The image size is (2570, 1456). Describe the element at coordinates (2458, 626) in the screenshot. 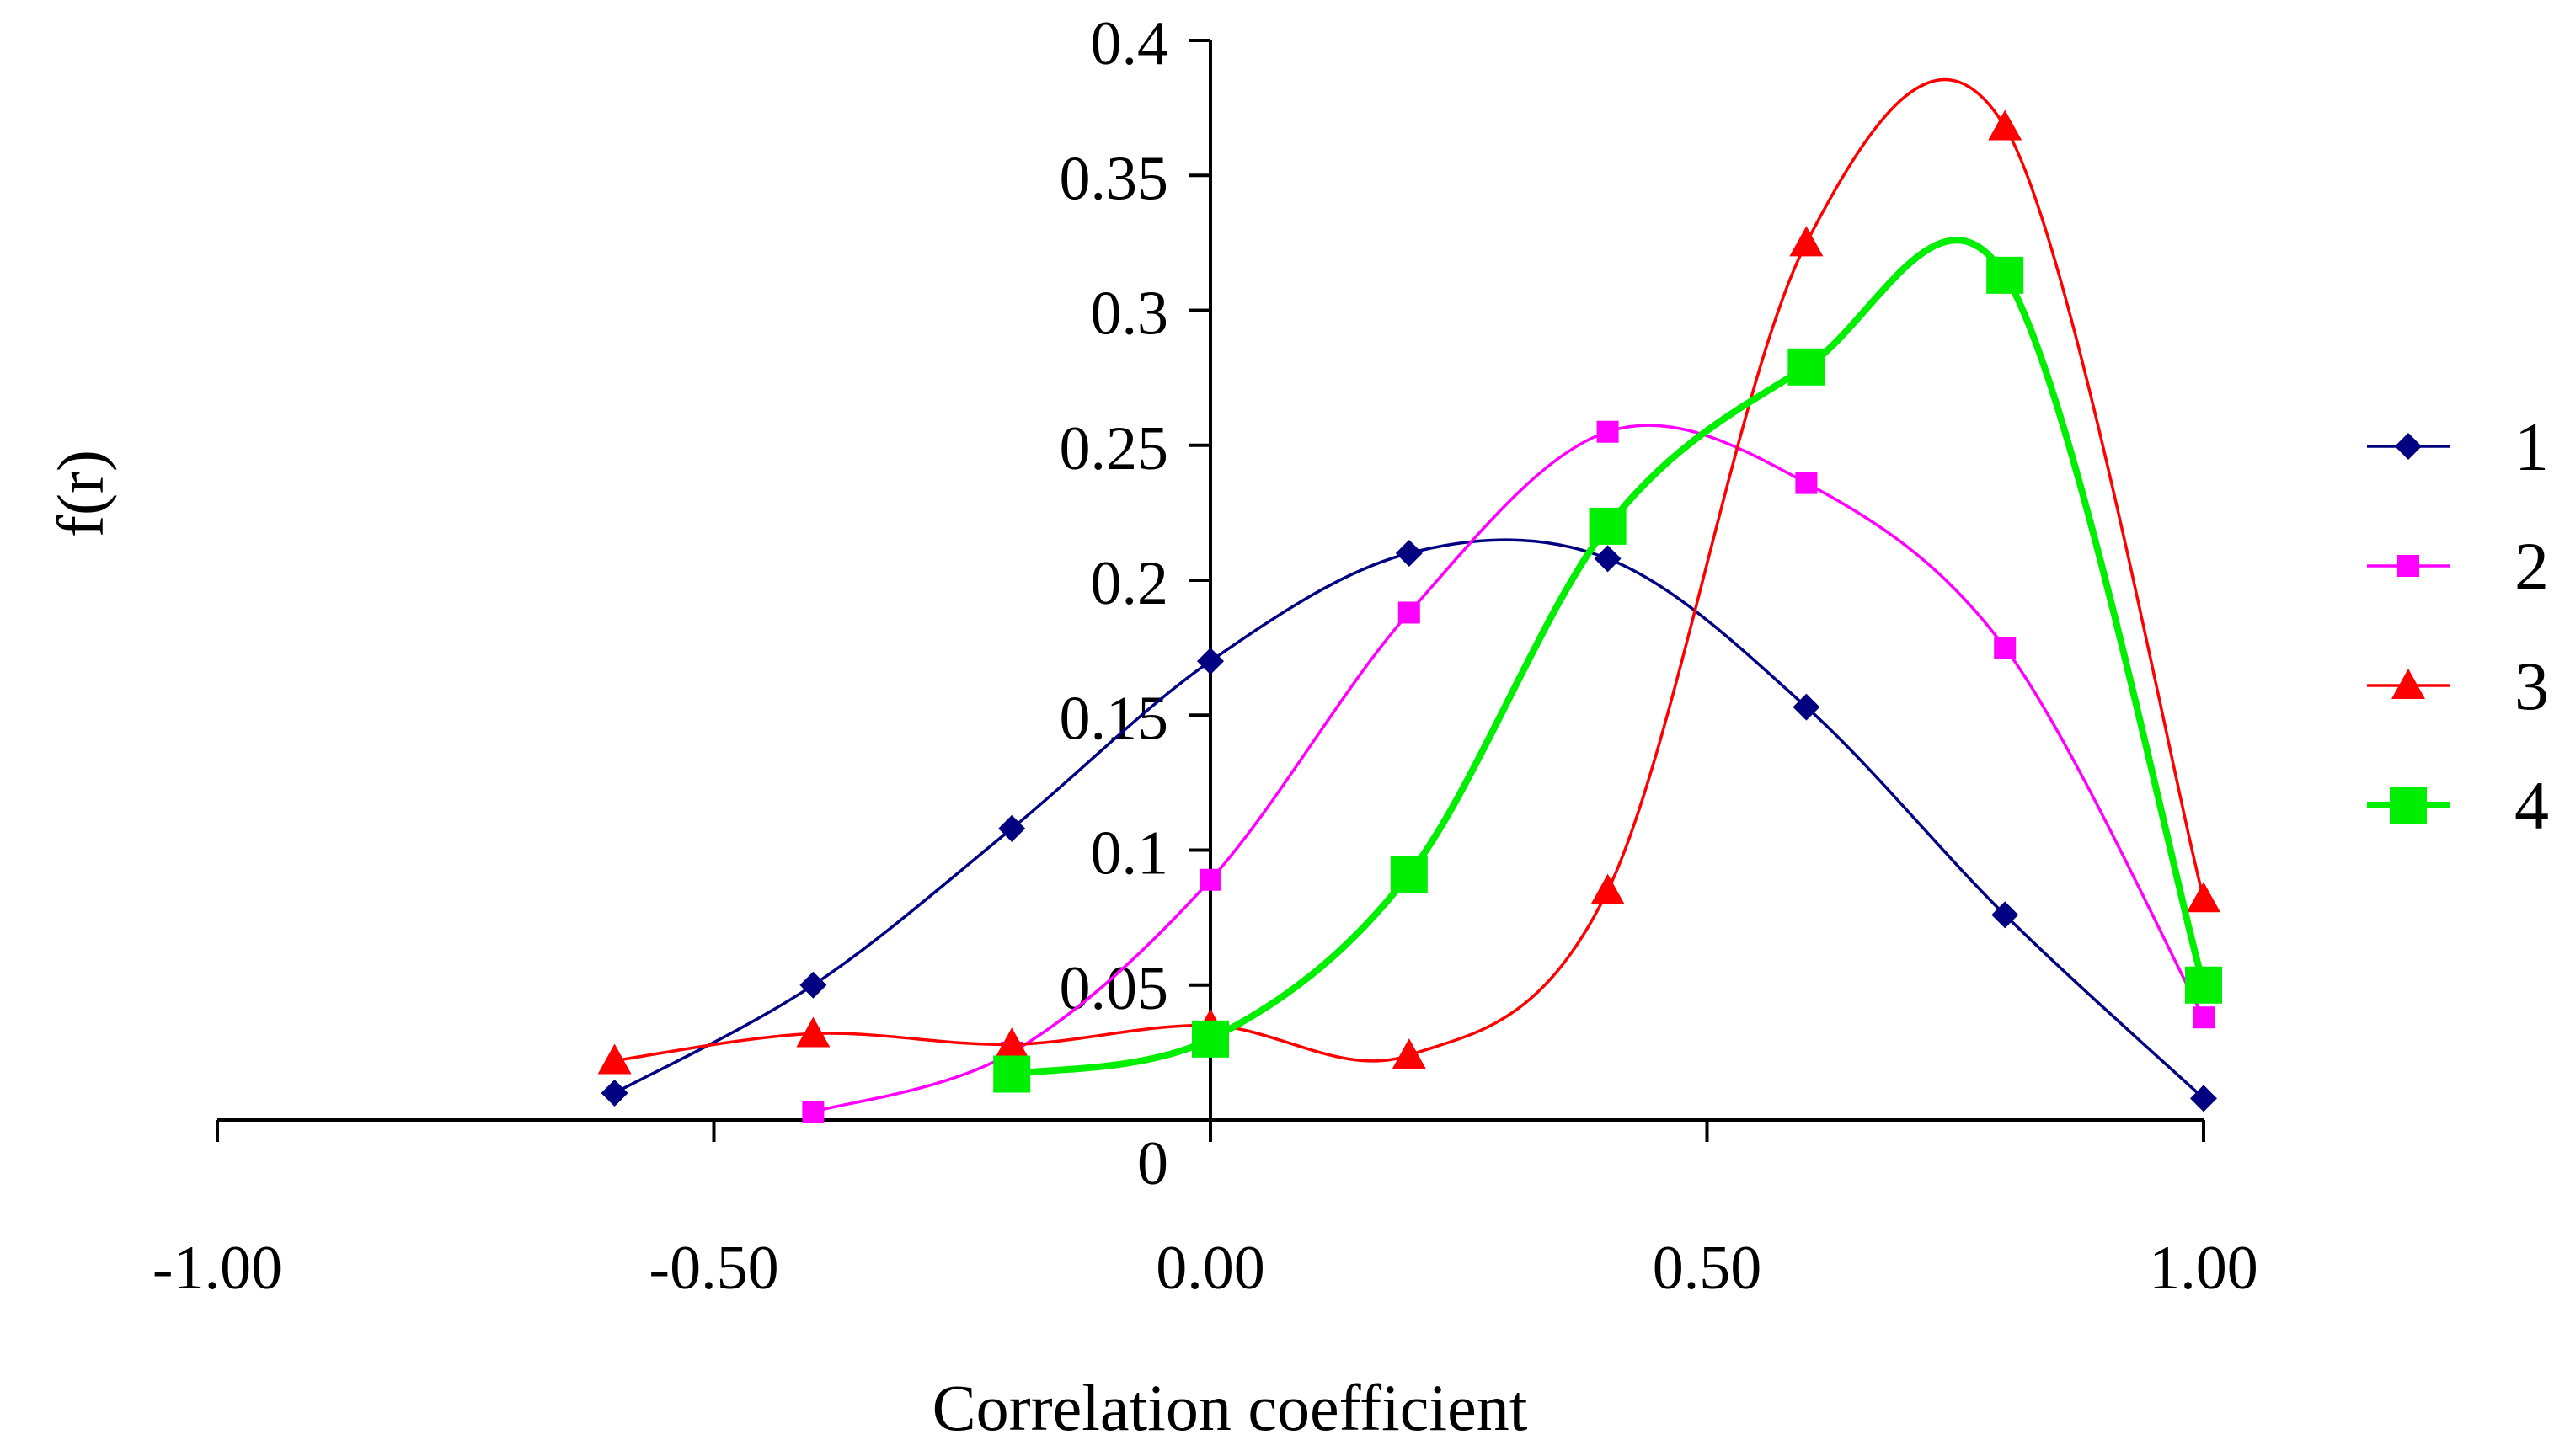

I see `legend: 1 2 3 4` at that location.